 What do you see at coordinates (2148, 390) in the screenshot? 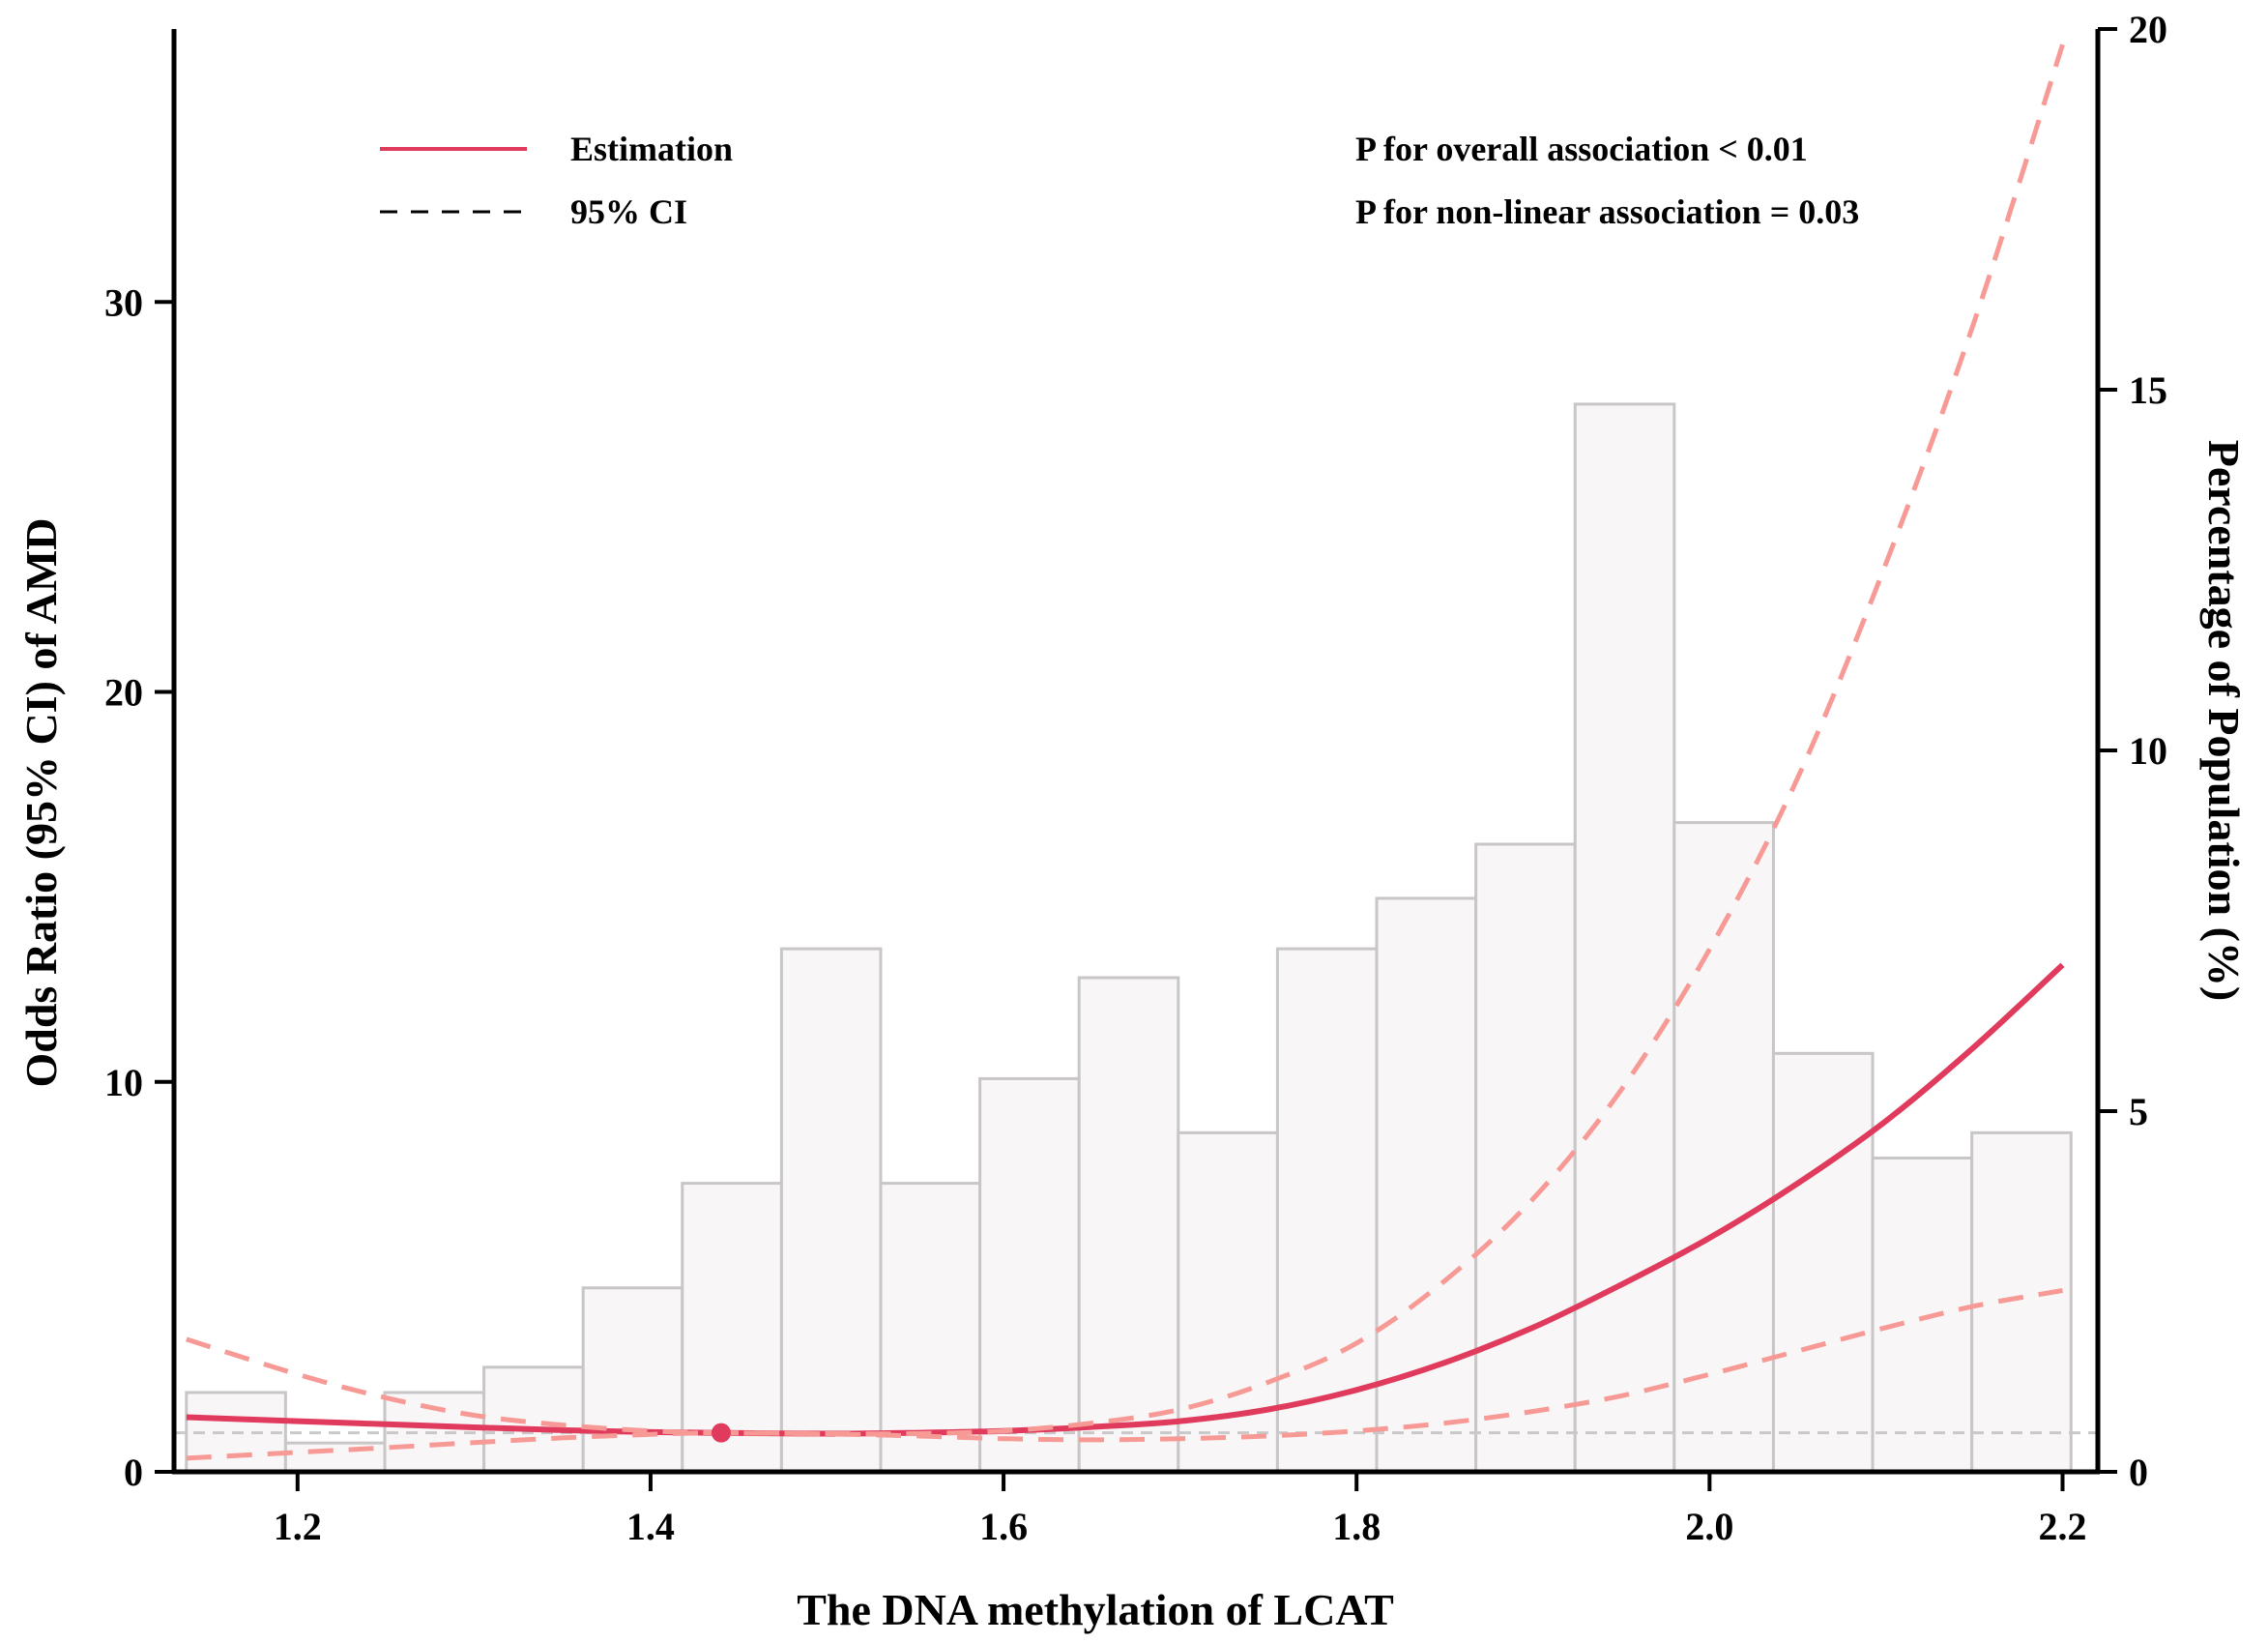
I see `y2-tick-label: 15` at bounding box center [2148, 390].